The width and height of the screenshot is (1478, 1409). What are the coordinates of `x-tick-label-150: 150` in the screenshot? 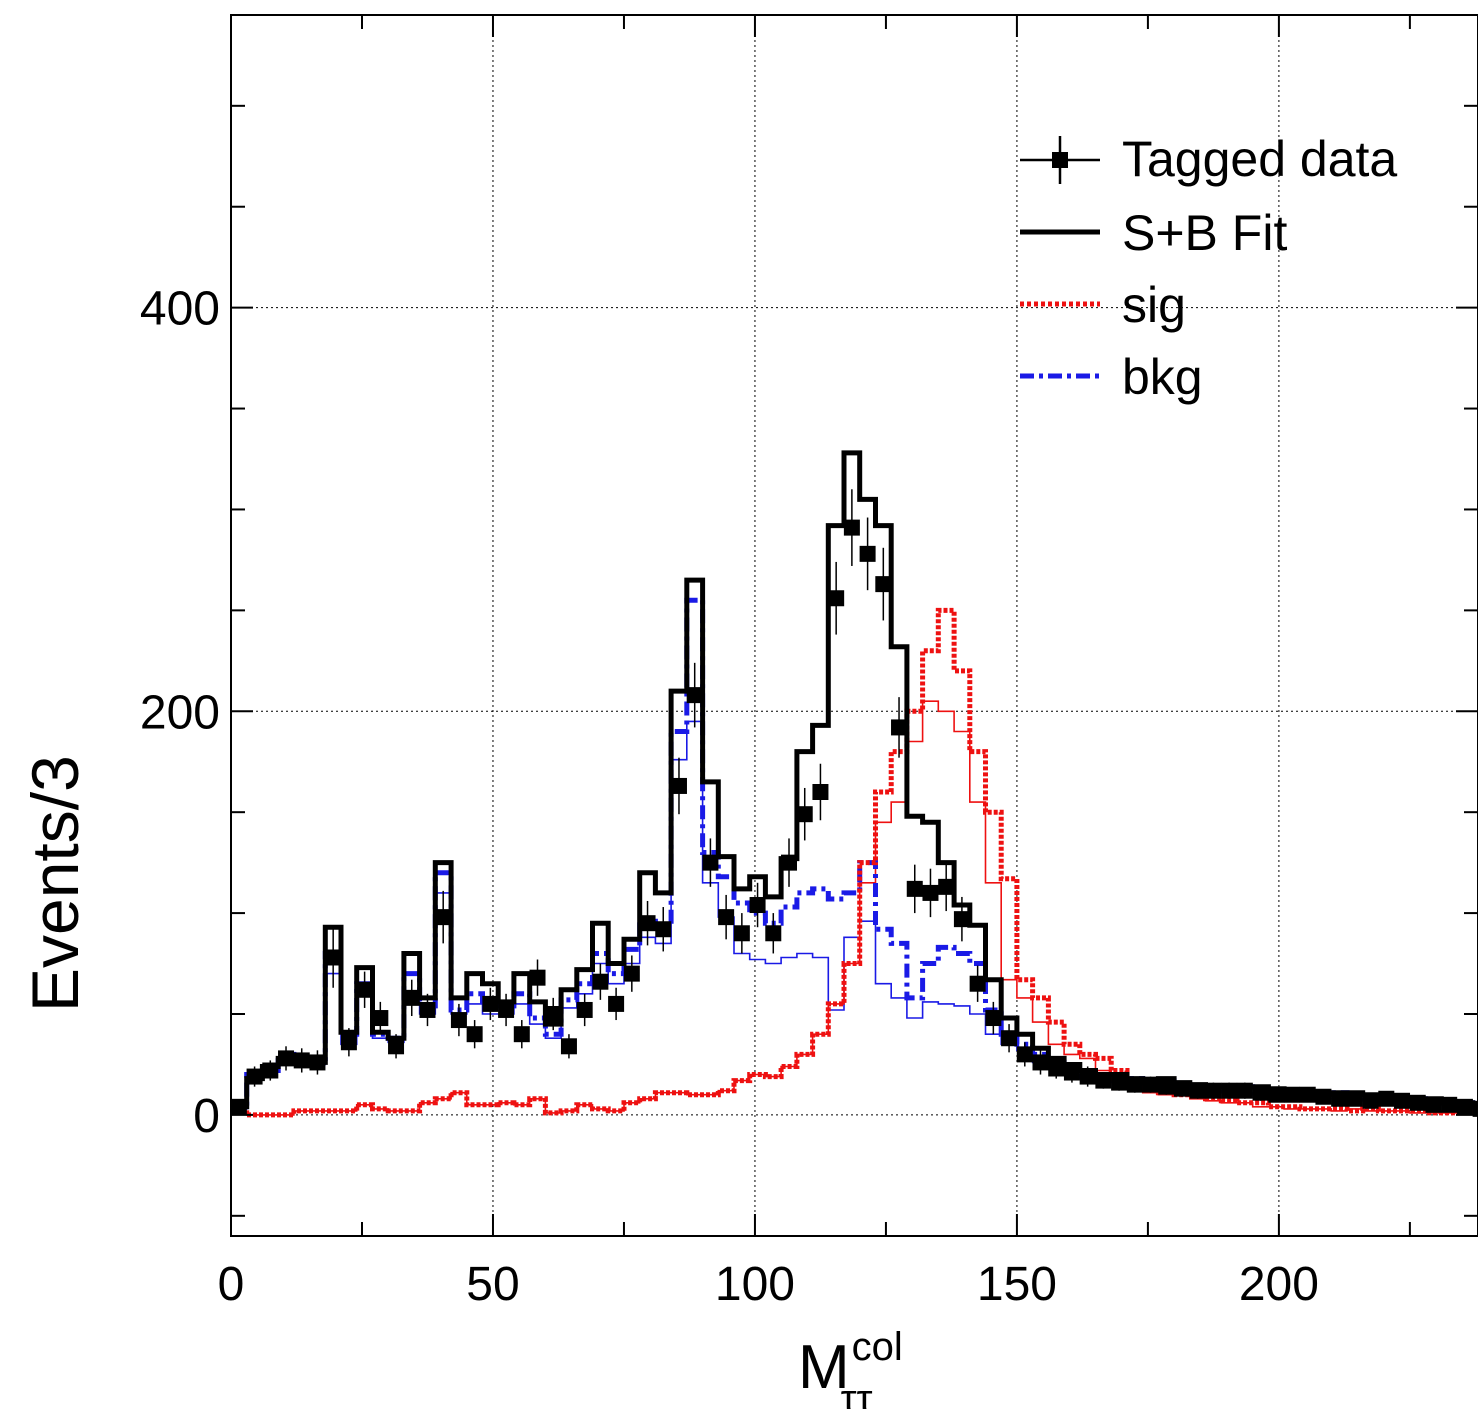 It's located at (1017, 1284).